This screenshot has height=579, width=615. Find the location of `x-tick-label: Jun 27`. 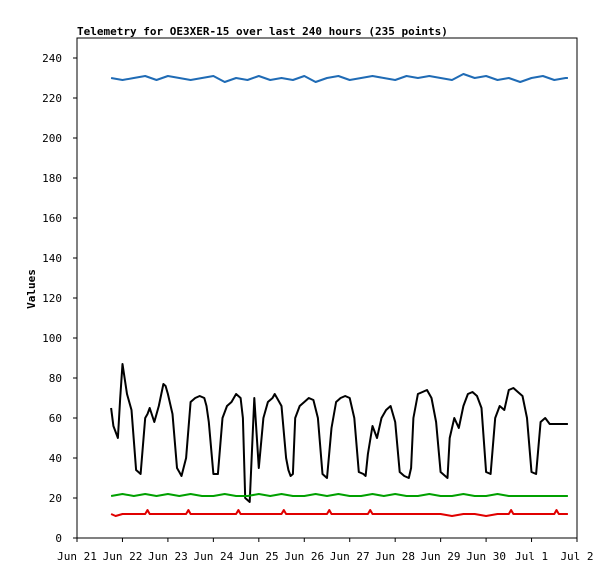

x-tick-label: Jun 27 is located at coordinates (350, 556).